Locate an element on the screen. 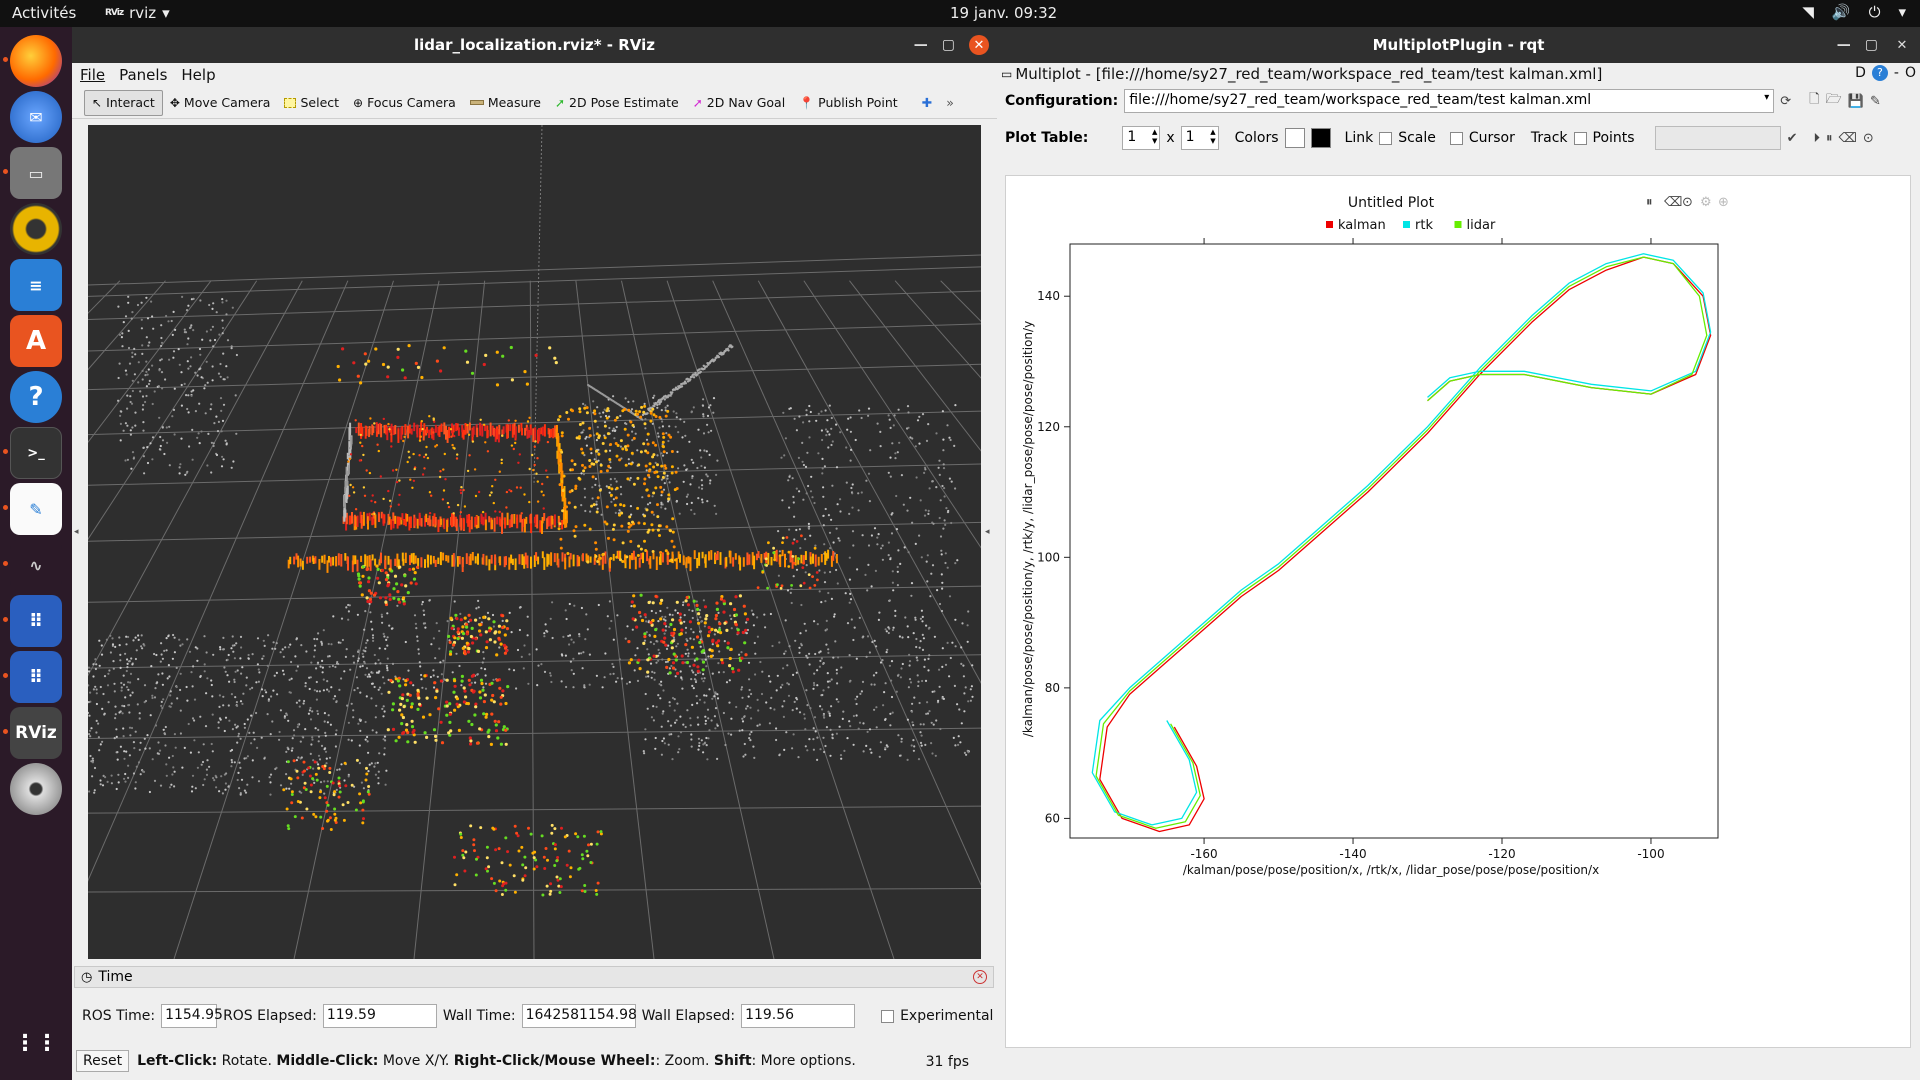  wall-time-field: 1642581154.98 is located at coordinates (579, 1016).